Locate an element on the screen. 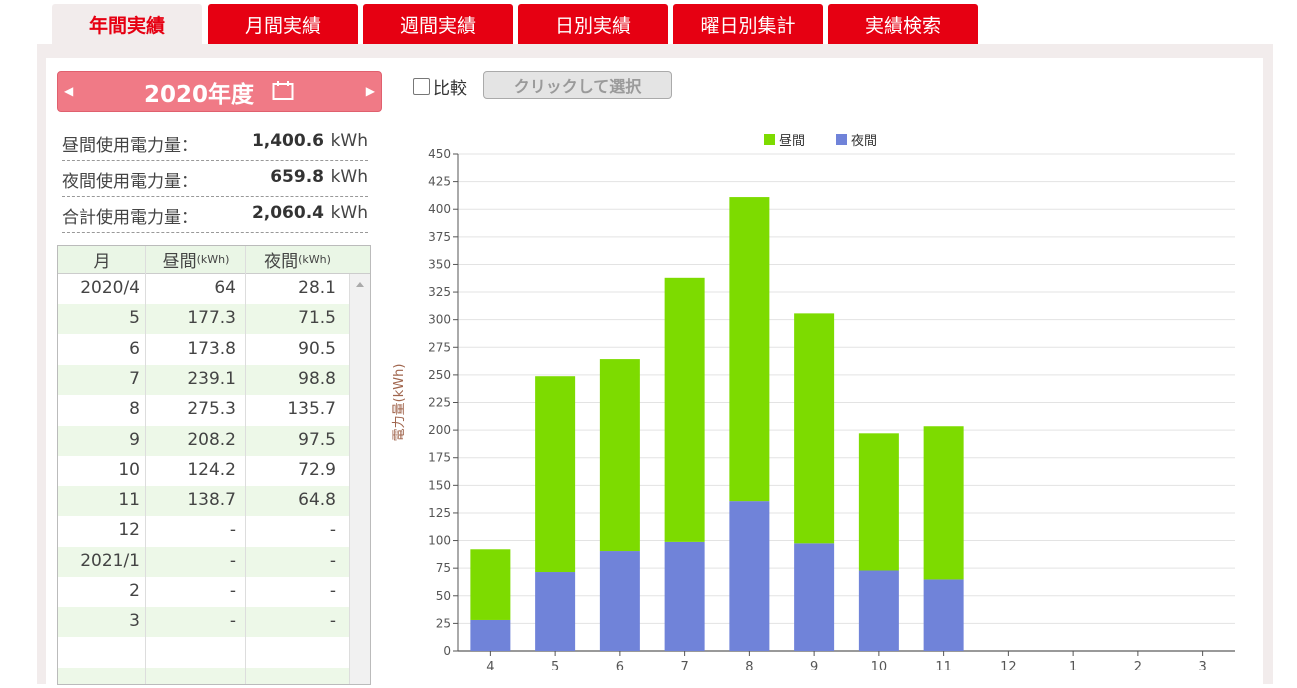 The height and width of the screenshot is (688, 1297). table-row: 6 173.8 90.5 is located at coordinates (203, 350).